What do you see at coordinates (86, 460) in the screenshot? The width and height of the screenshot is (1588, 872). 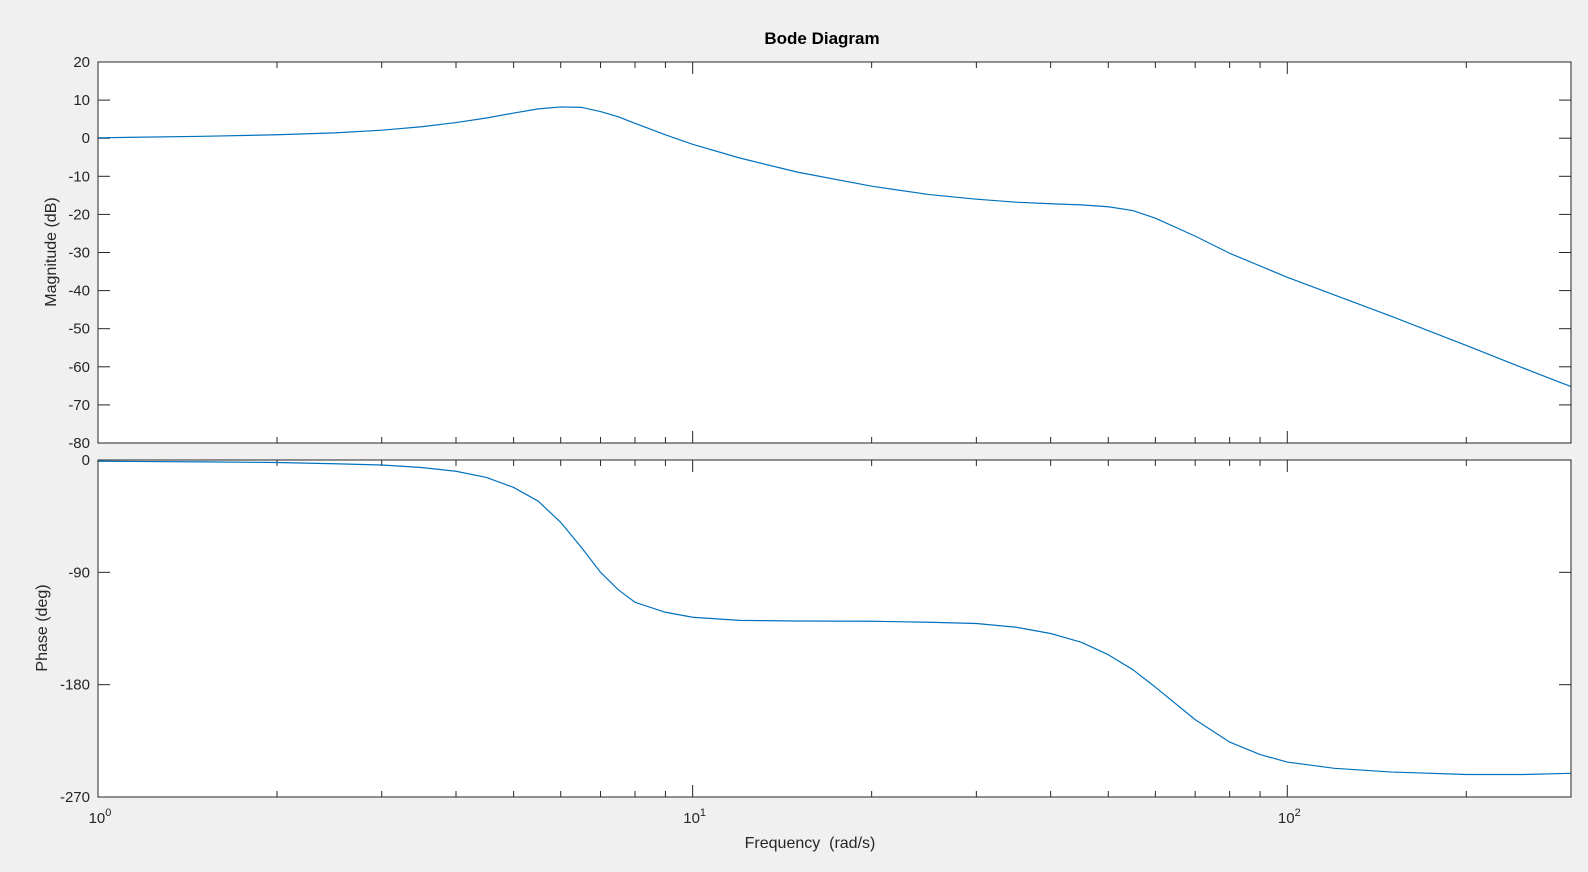 I see `phase-ytick-label: 0` at bounding box center [86, 460].